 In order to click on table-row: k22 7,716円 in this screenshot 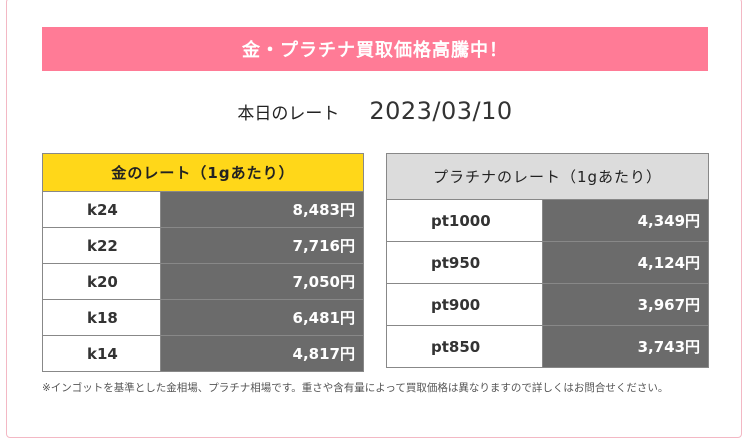, I will do `click(203, 245)`.